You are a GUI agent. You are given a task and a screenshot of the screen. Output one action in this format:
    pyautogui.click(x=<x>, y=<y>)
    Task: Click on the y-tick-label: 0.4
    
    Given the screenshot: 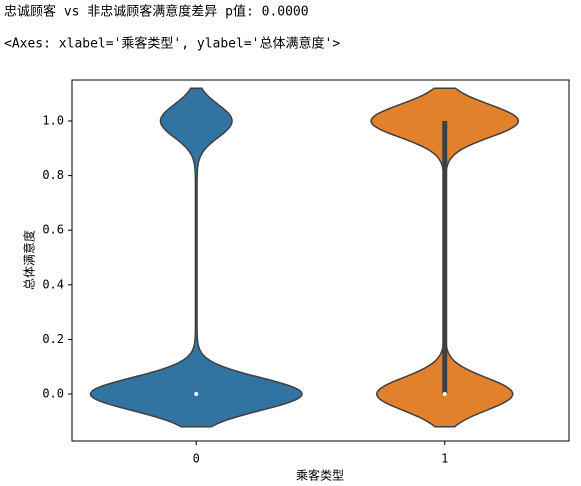 What is the action you would take?
    pyautogui.click(x=53, y=284)
    